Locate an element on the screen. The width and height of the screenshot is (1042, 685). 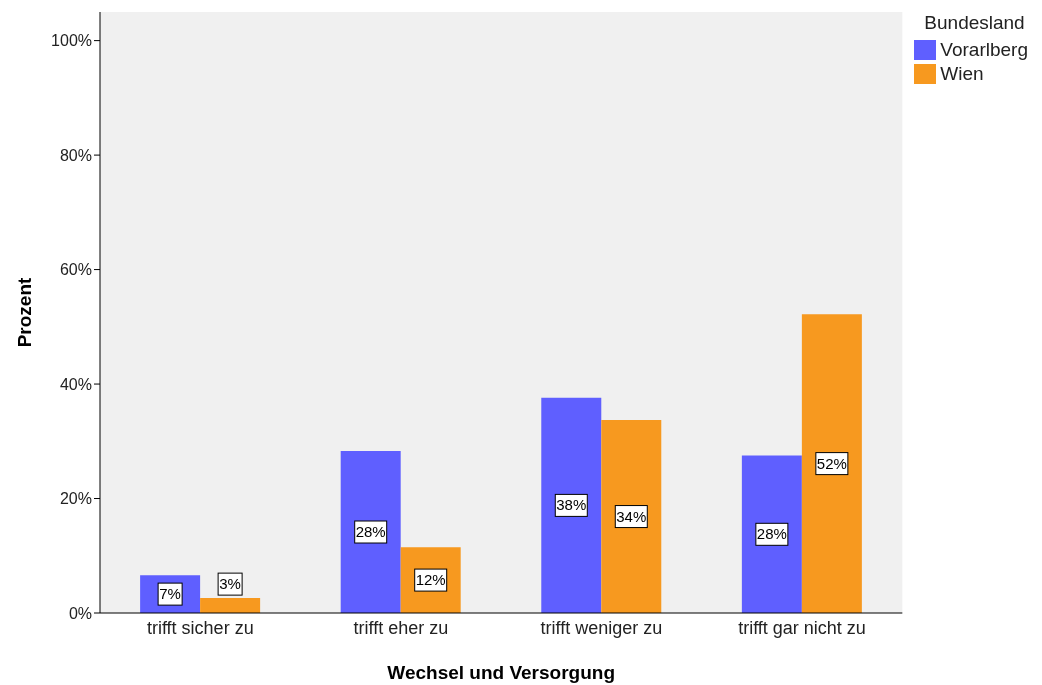
legend-label: Wien is located at coordinates (962, 74).